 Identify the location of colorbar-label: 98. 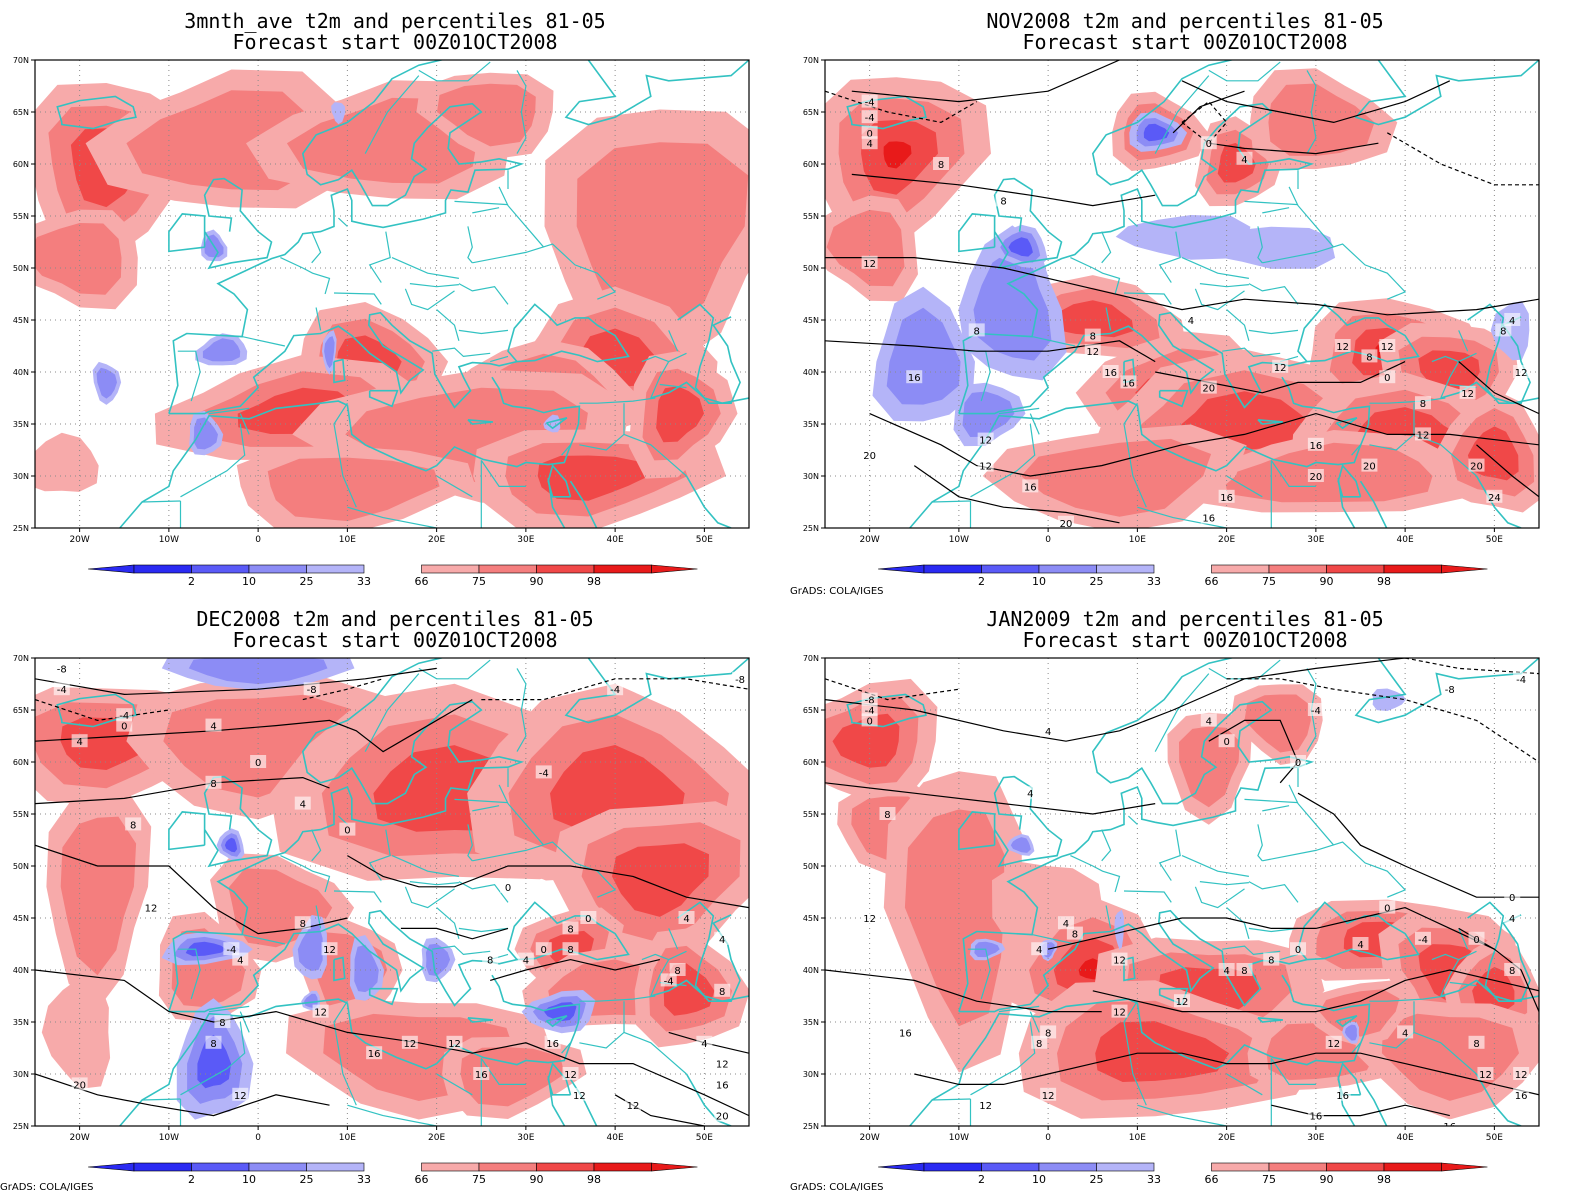
(594, 1179).